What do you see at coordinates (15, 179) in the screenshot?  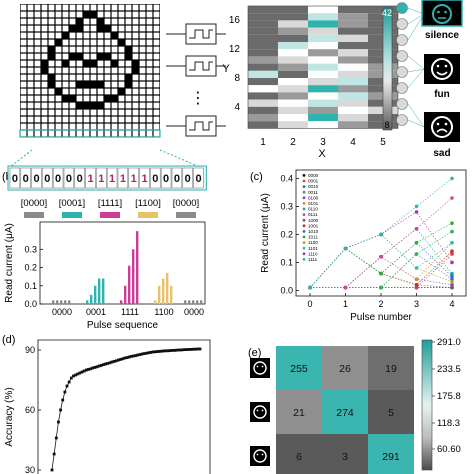 I see `sequence-digit: 0` at bounding box center [15, 179].